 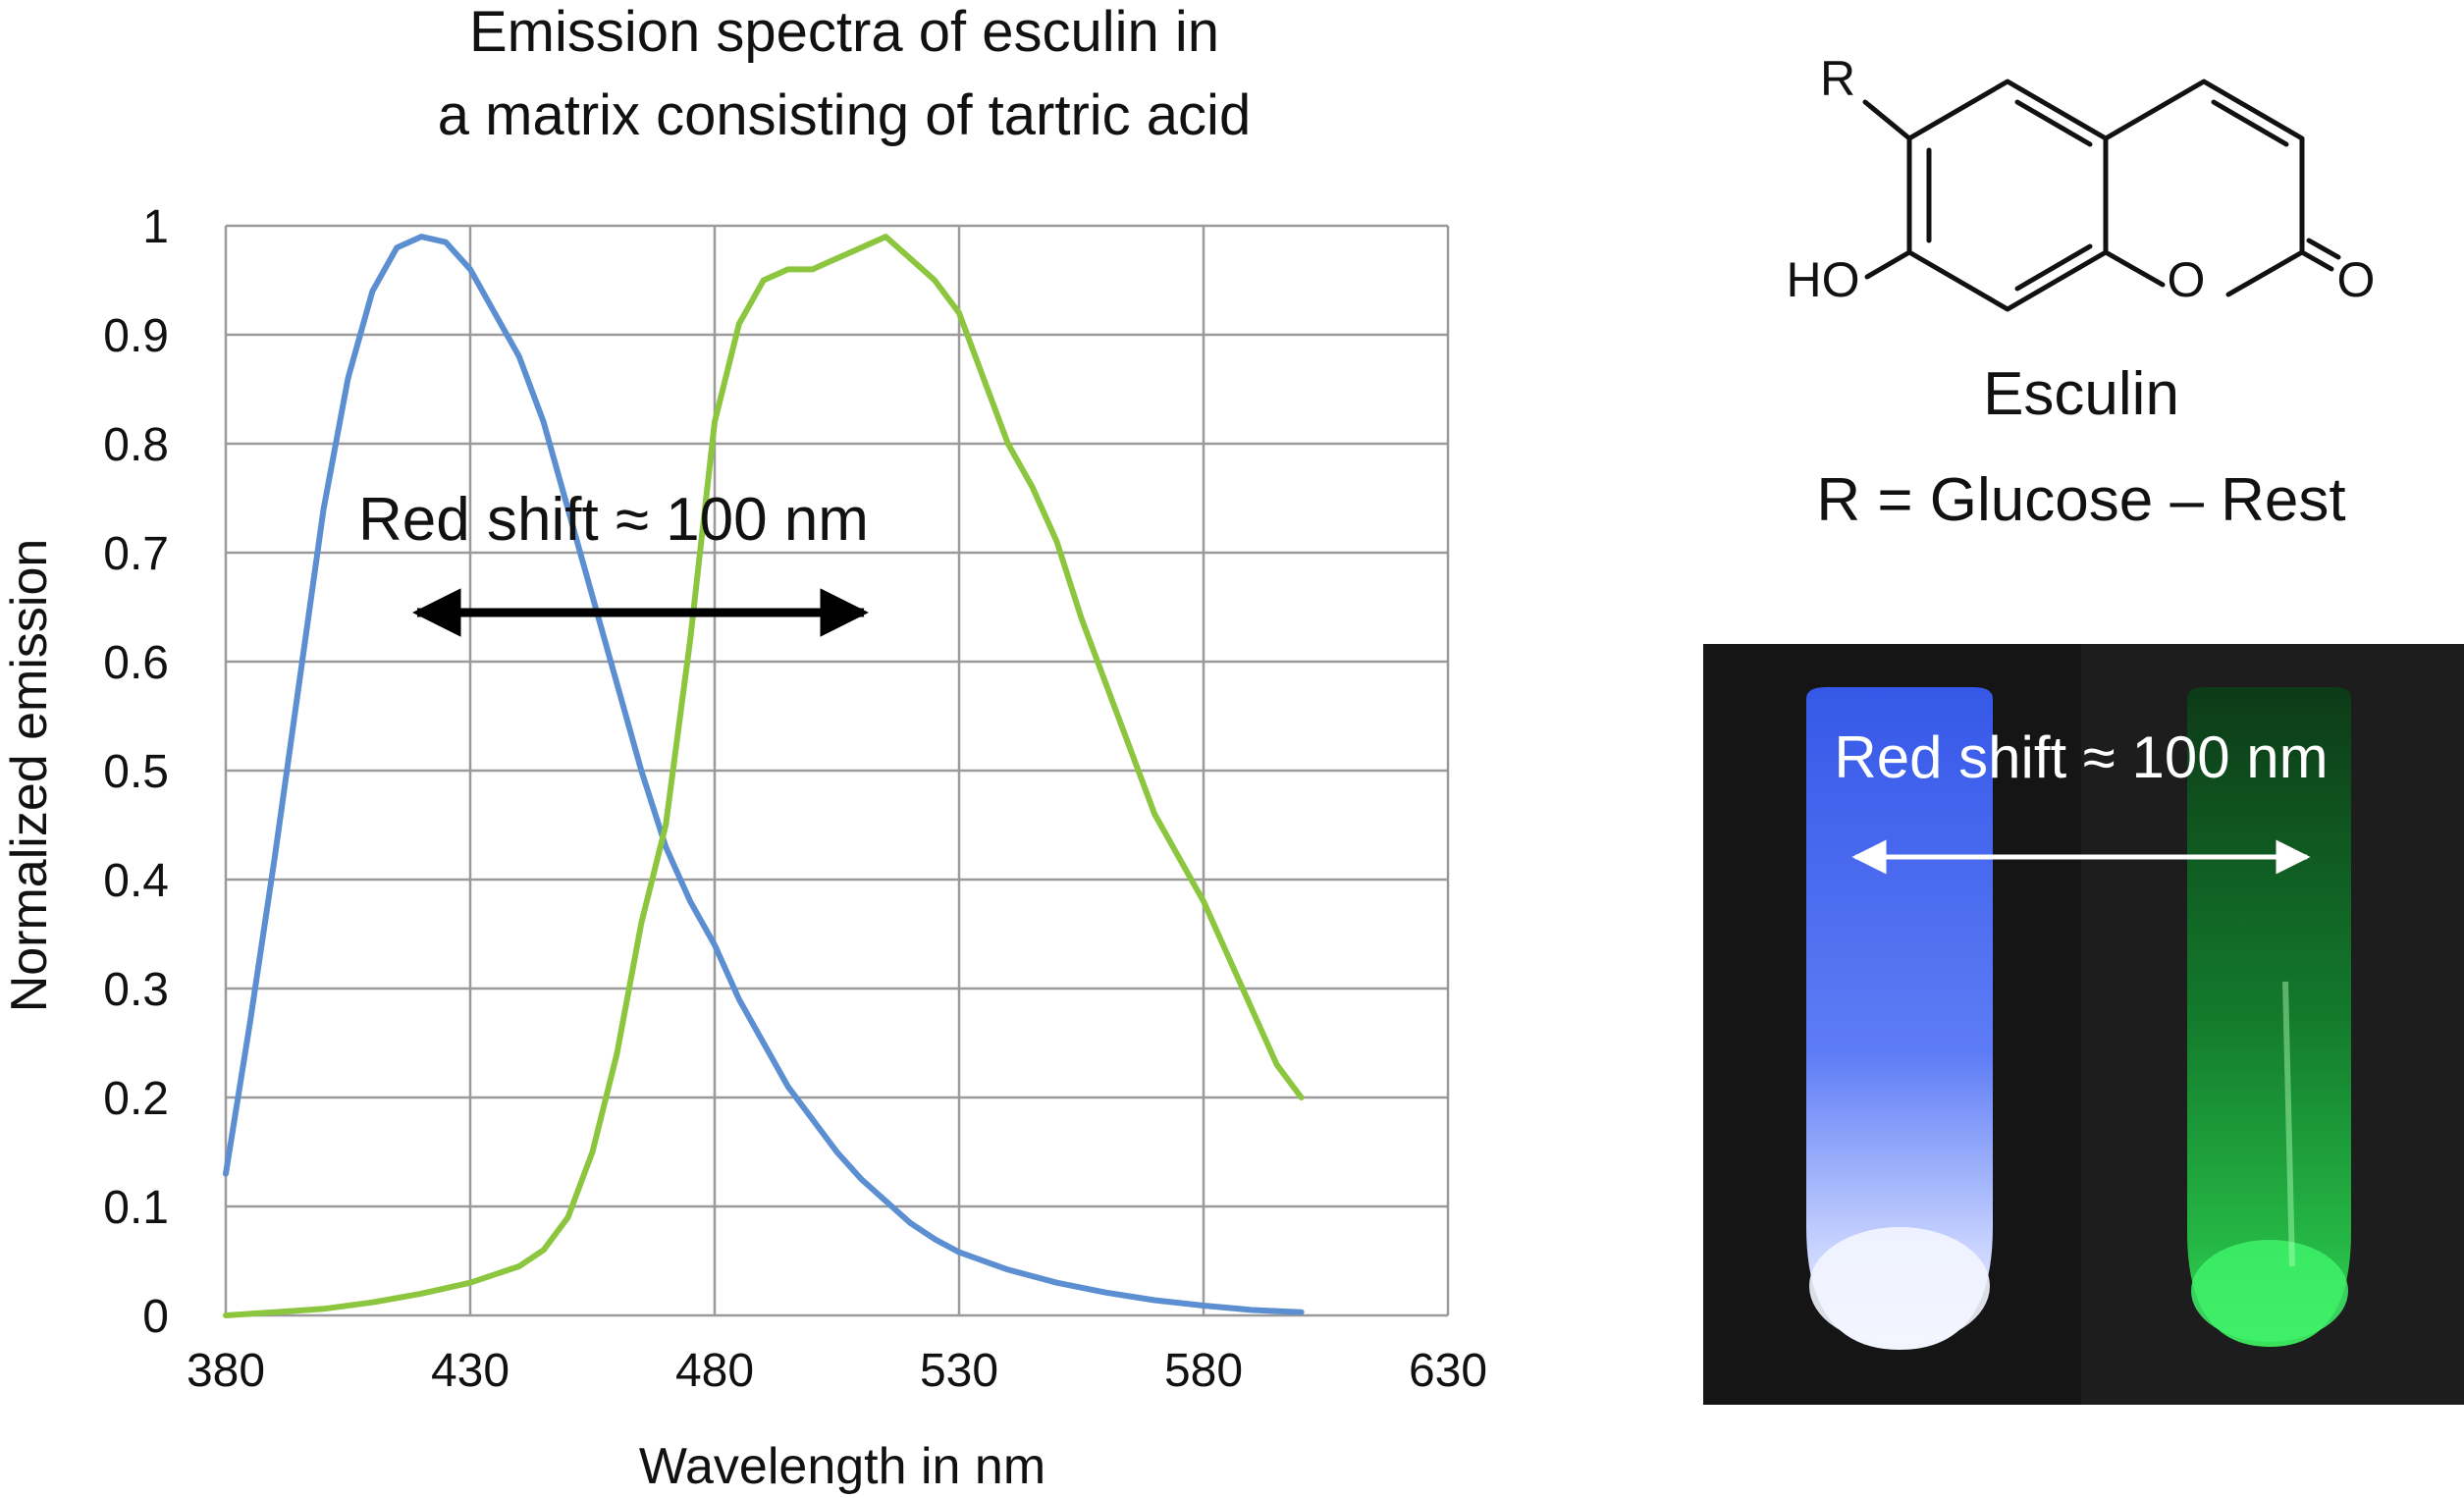 I want to click on x-tick-label: 630, so click(x=1448, y=1371).